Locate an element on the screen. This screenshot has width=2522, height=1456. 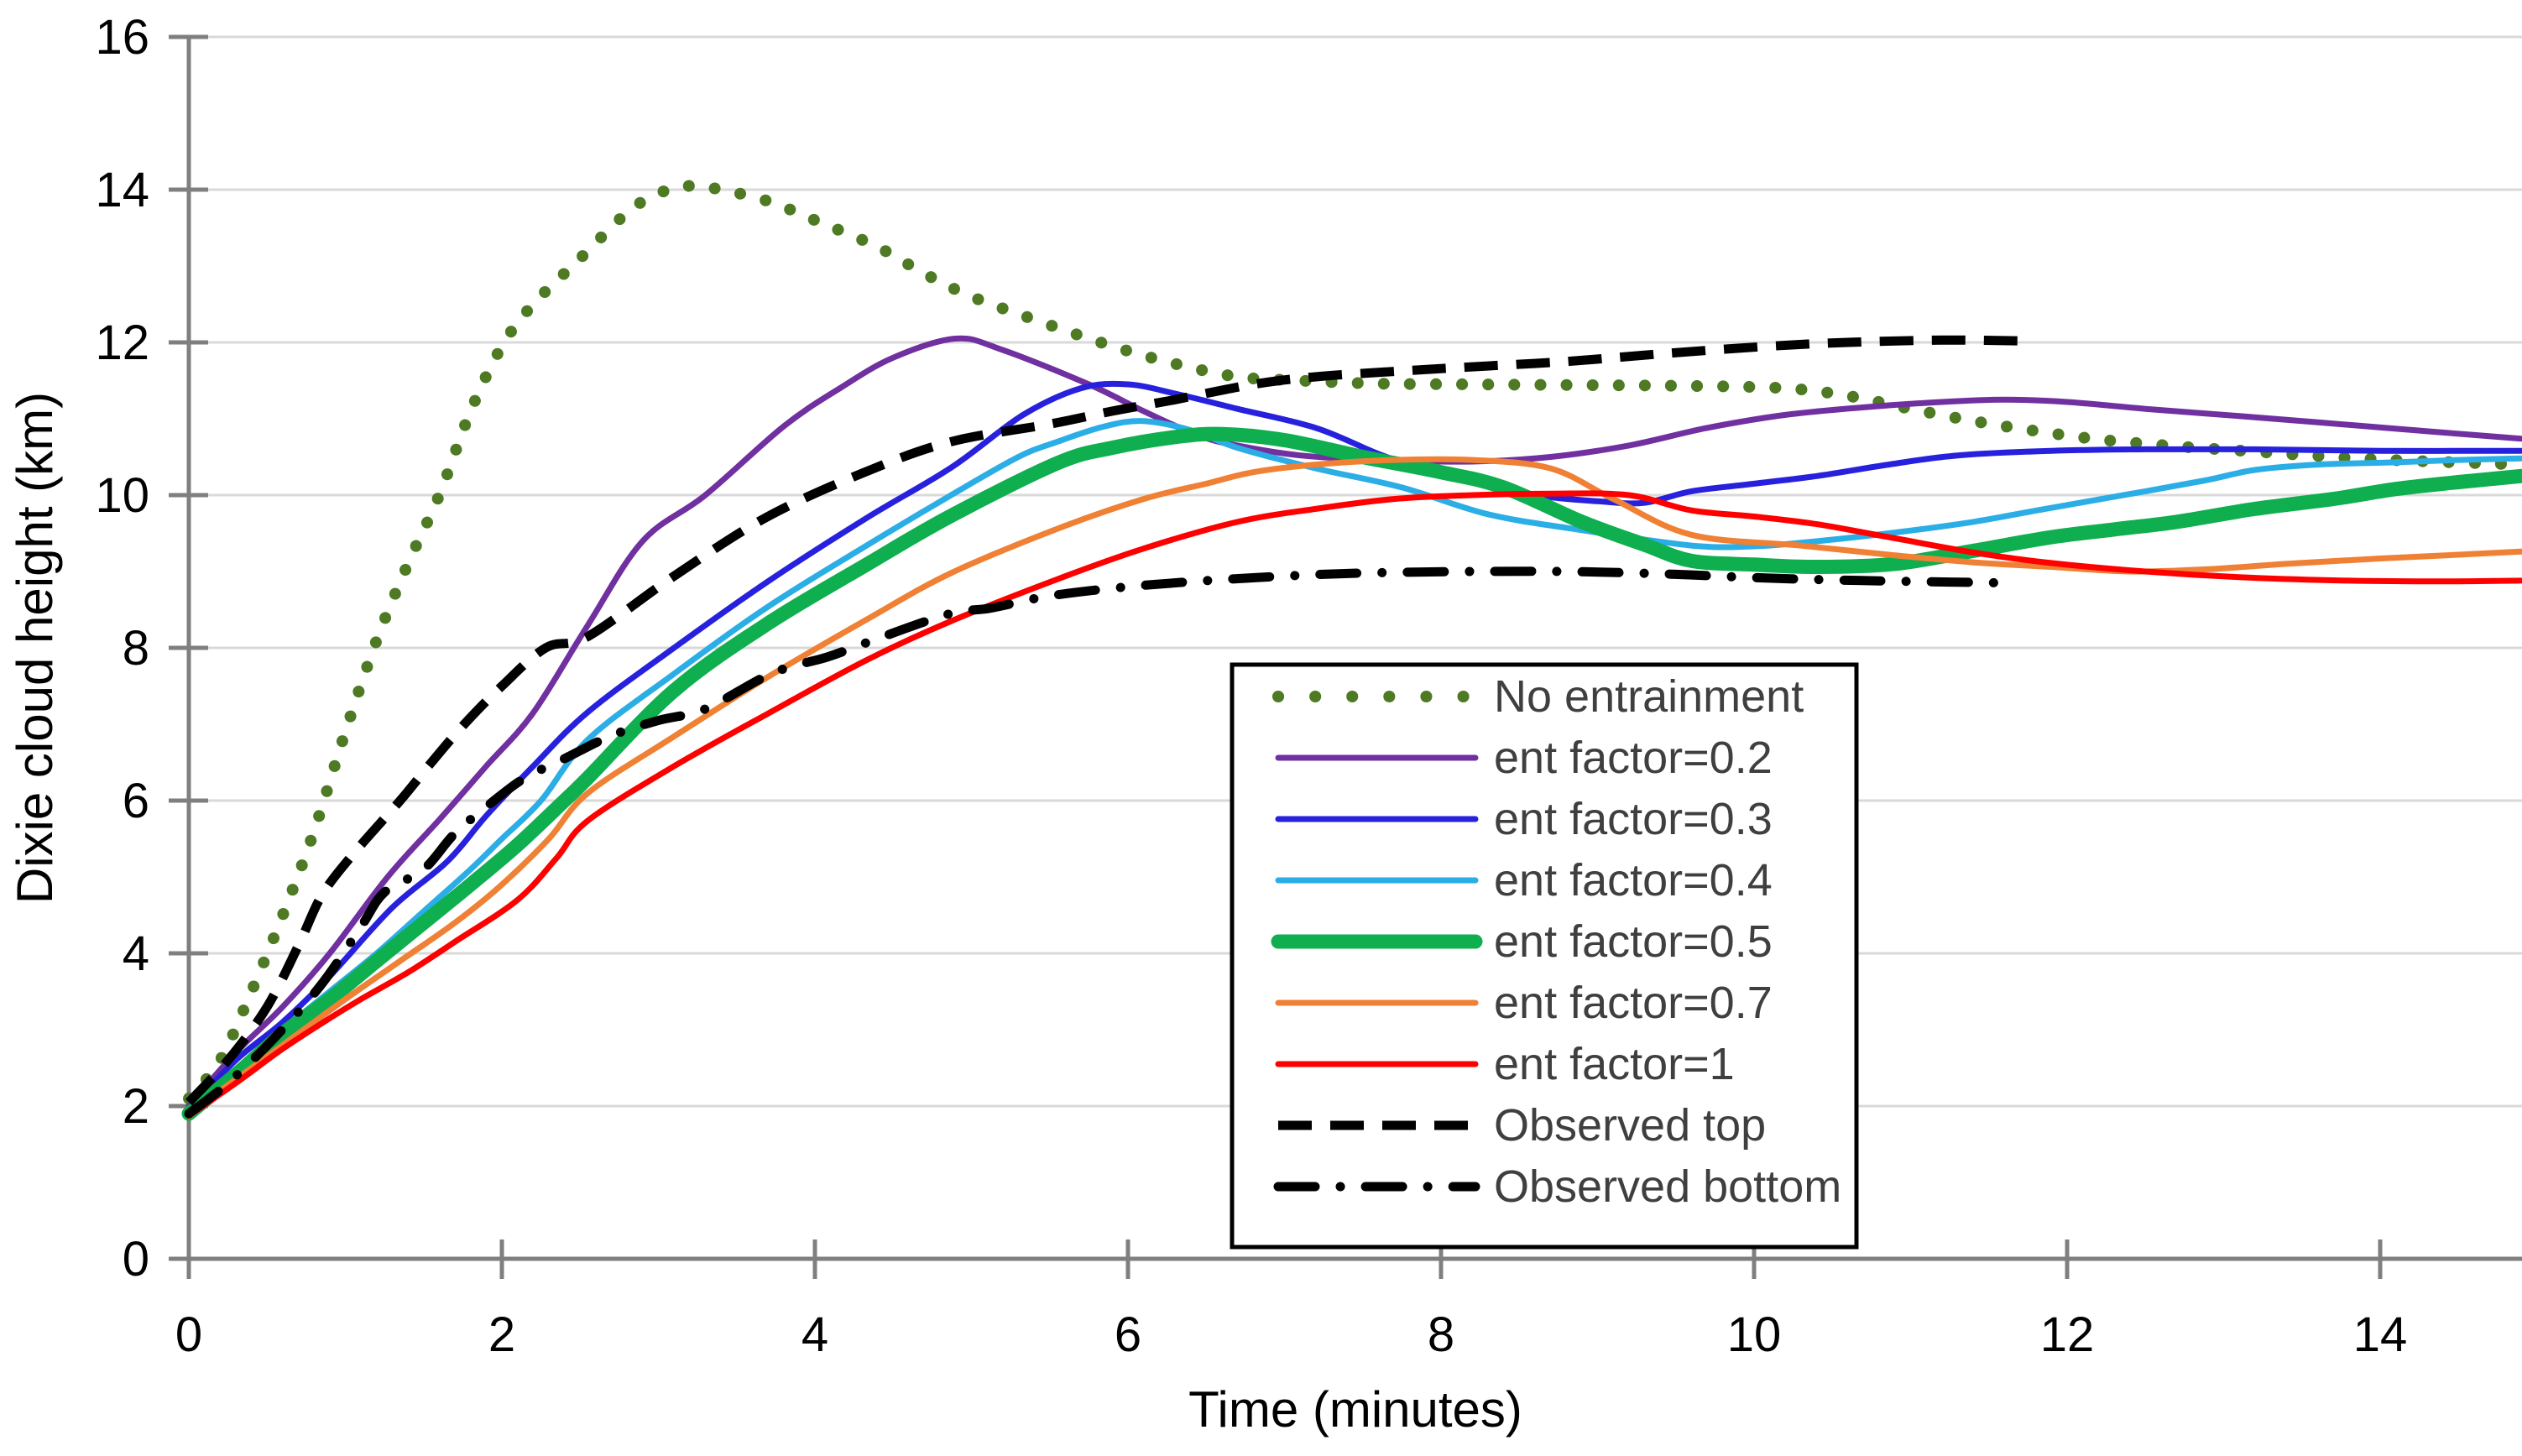
legend-label: ent factor=0.7 is located at coordinates (1633, 1003).